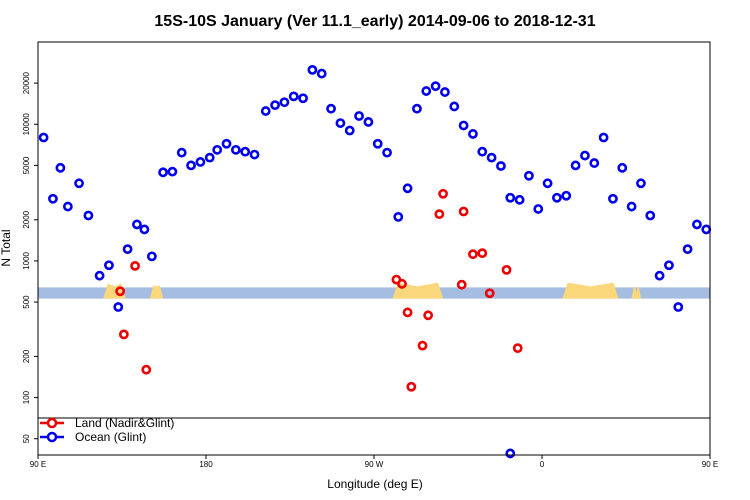 Image resolution: width=750 pixels, height=500 pixels. What do you see at coordinates (26, 165) in the screenshot?
I see `y-tick-label-5000: 5000` at bounding box center [26, 165].